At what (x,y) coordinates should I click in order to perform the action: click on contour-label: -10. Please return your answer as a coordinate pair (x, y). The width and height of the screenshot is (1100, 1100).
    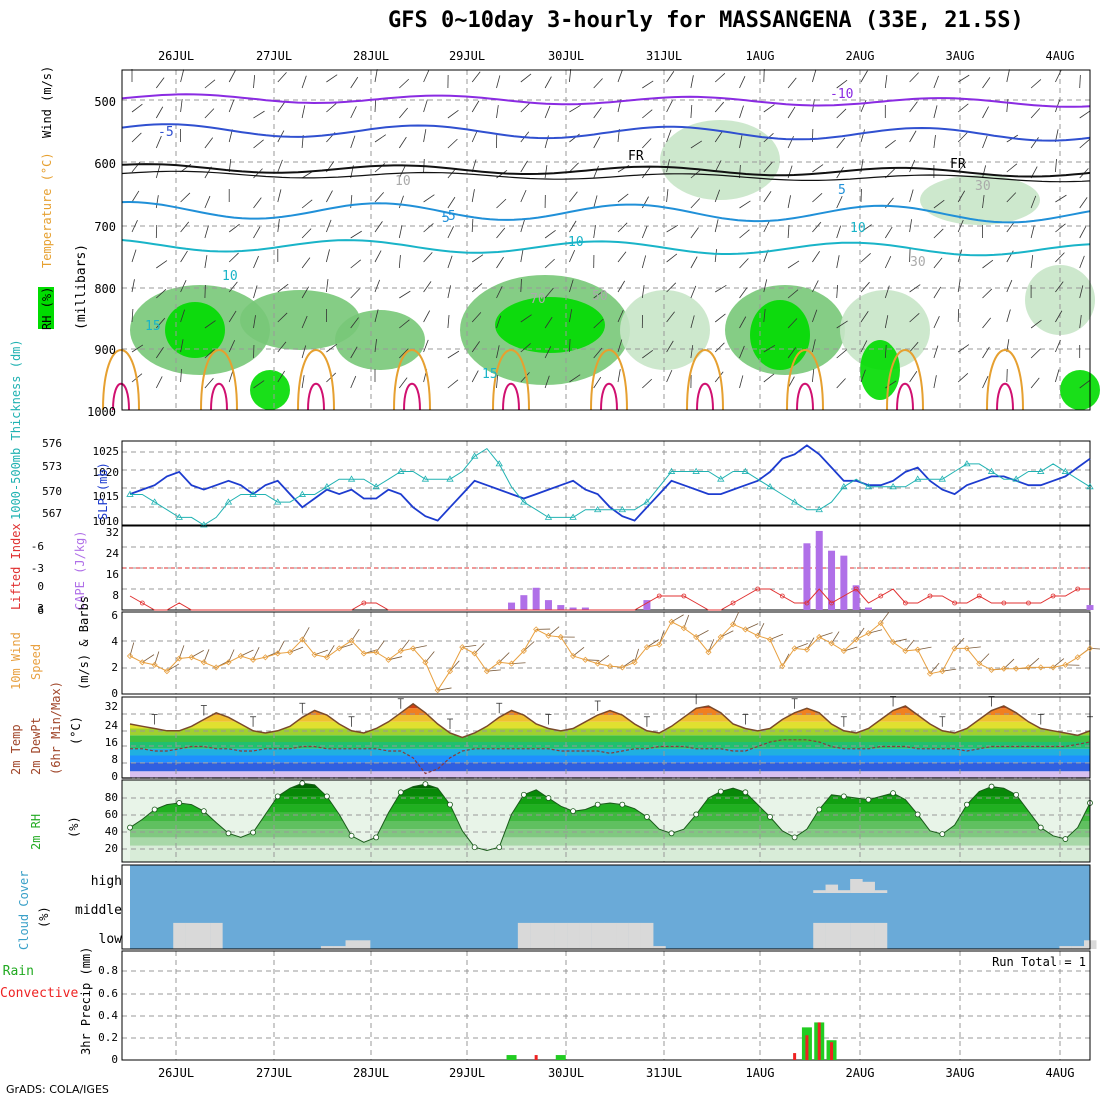
    Looking at the image, I should click on (841, 94).